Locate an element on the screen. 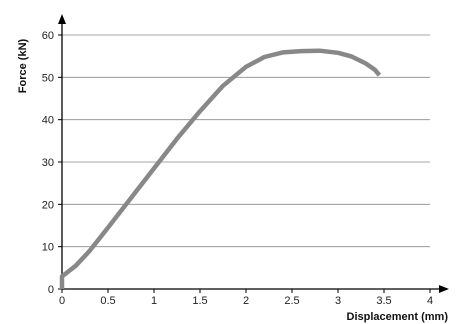 This screenshot has height=324, width=462. y-tick-label: 20 is located at coordinates (48, 205).